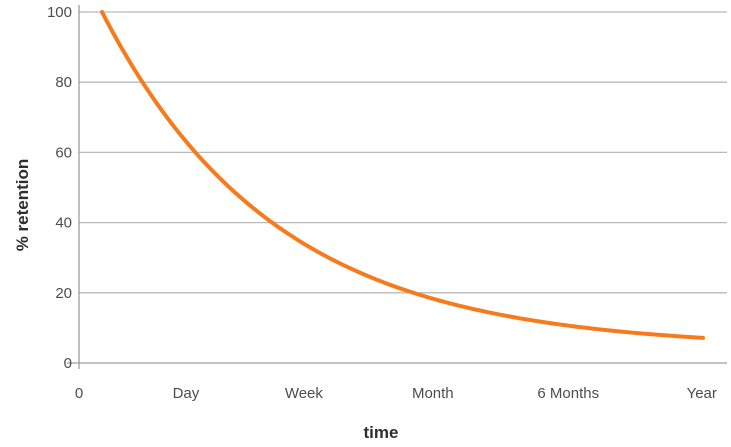 Image resolution: width=731 pixels, height=447 pixels. Describe the element at coordinates (381, 432) in the screenshot. I see `x-axis-title: time` at that location.